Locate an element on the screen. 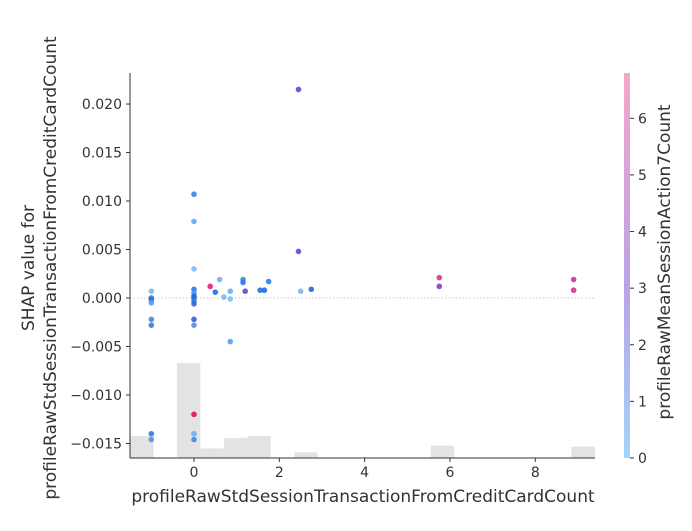  y-tick-label-5: 0.010 is located at coordinates (102, 202).